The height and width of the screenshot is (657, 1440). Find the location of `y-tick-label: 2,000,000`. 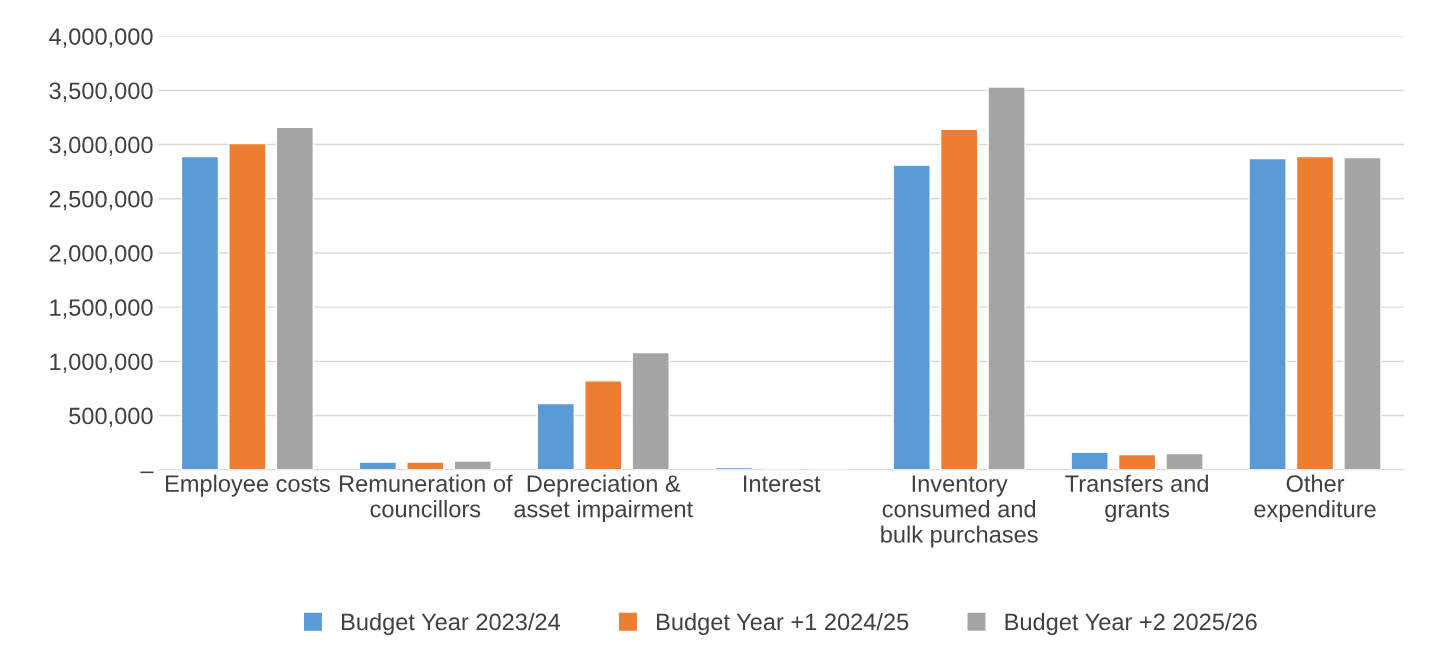

y-tick-label: 2,000,000 is located at coordinates (101, 255).